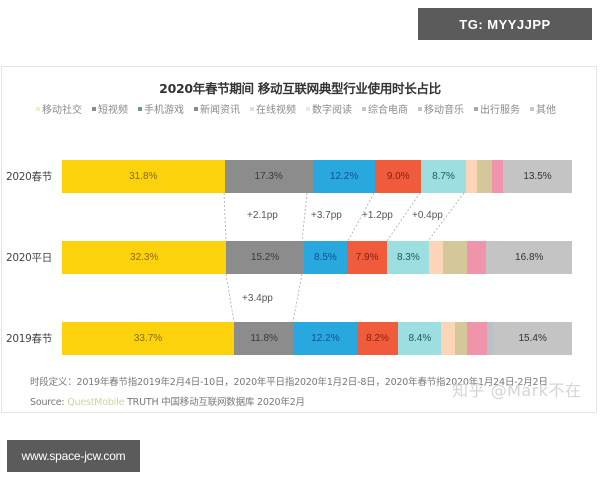  What do you see at coordinates (220, 110) in the screenshot?
I see `legend-label: 新闻资讯` at bounding box center [220, 110].